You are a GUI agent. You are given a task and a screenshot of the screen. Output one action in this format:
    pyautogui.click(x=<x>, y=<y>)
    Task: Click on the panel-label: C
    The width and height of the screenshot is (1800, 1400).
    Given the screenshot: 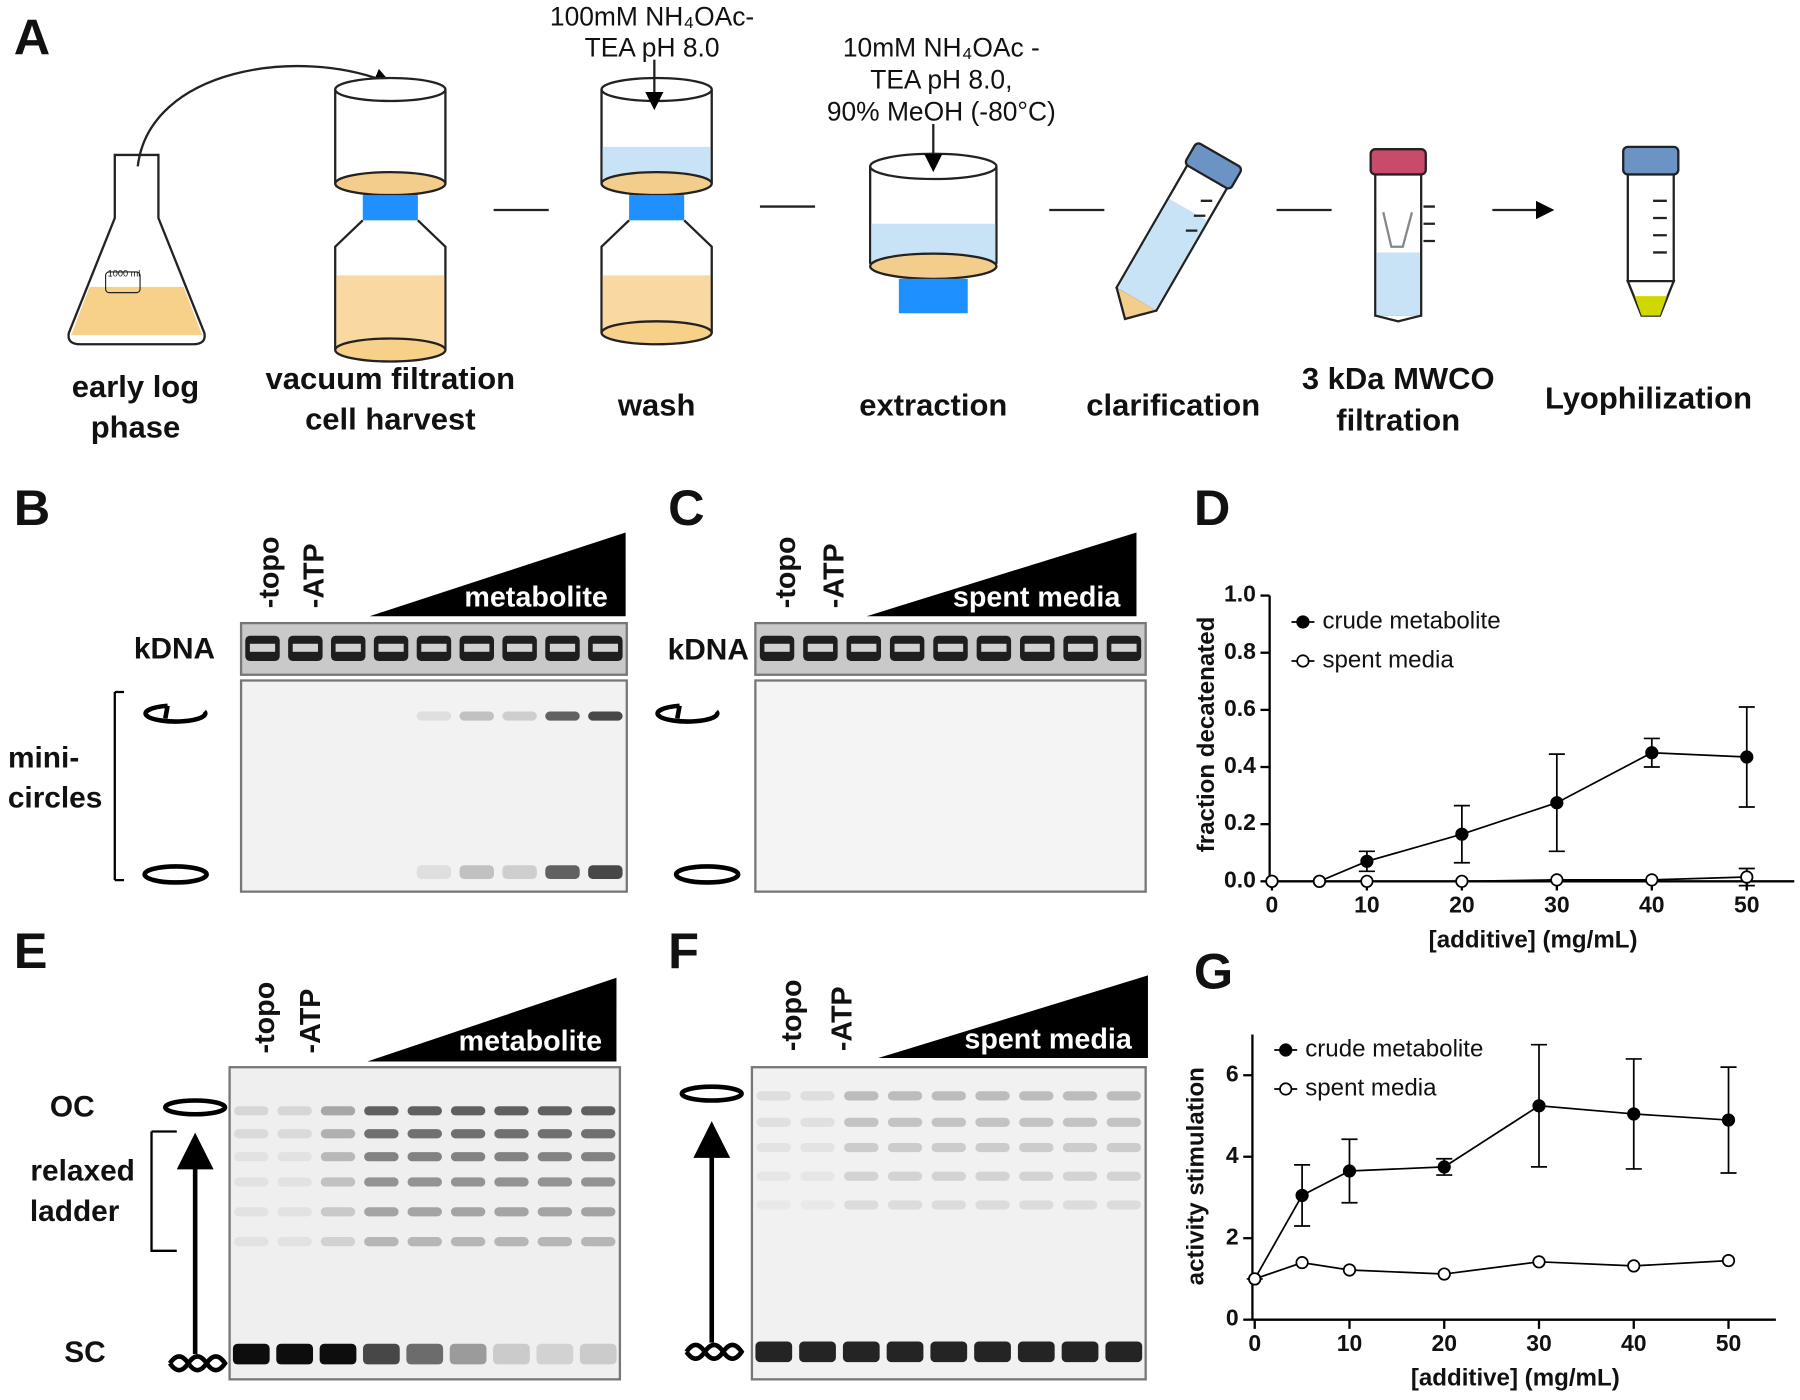 What is the action you would take?
    pyautogui.click(x=686, y=507)
    